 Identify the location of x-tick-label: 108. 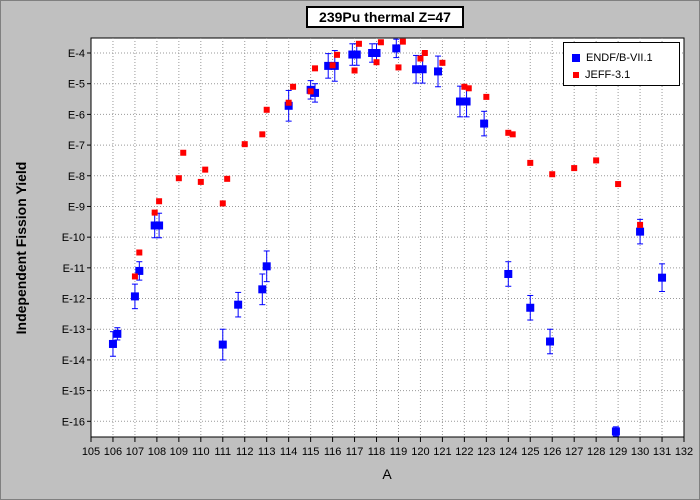
(157, 452).